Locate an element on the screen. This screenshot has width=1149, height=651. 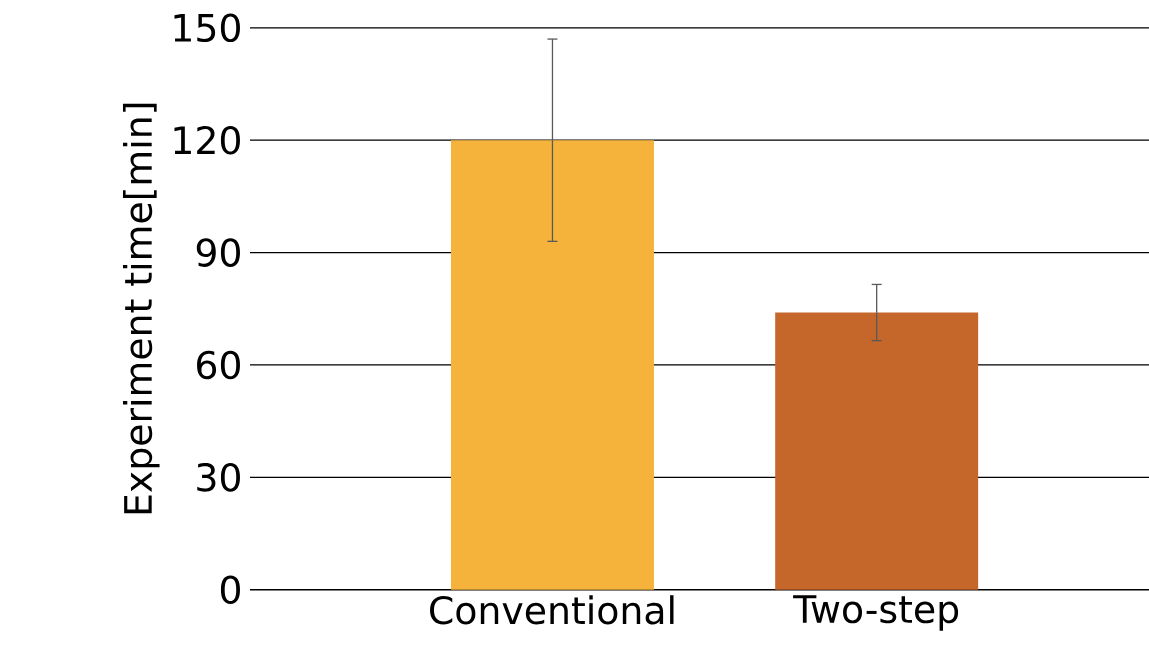
x-tick-label: Two-step is located at coordinates (876, 613).